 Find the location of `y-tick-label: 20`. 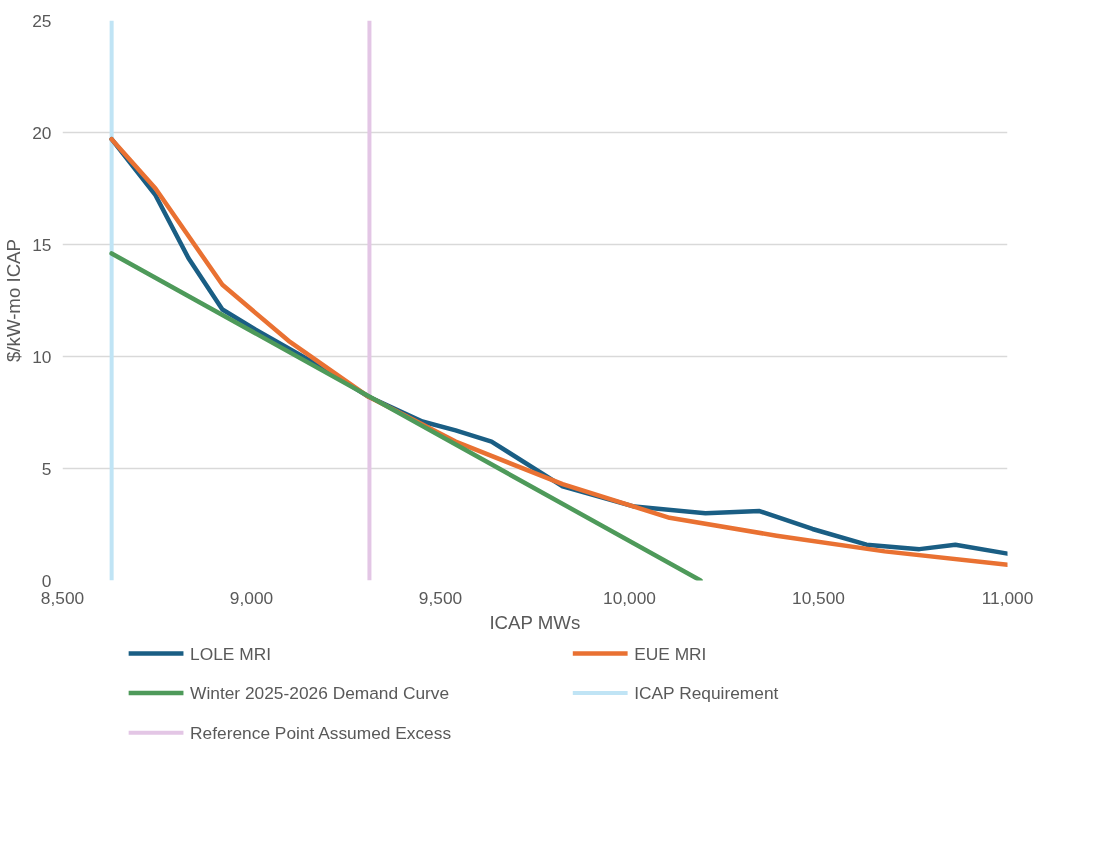

y-tick-label: 20 is located at coordinates (42, 132).